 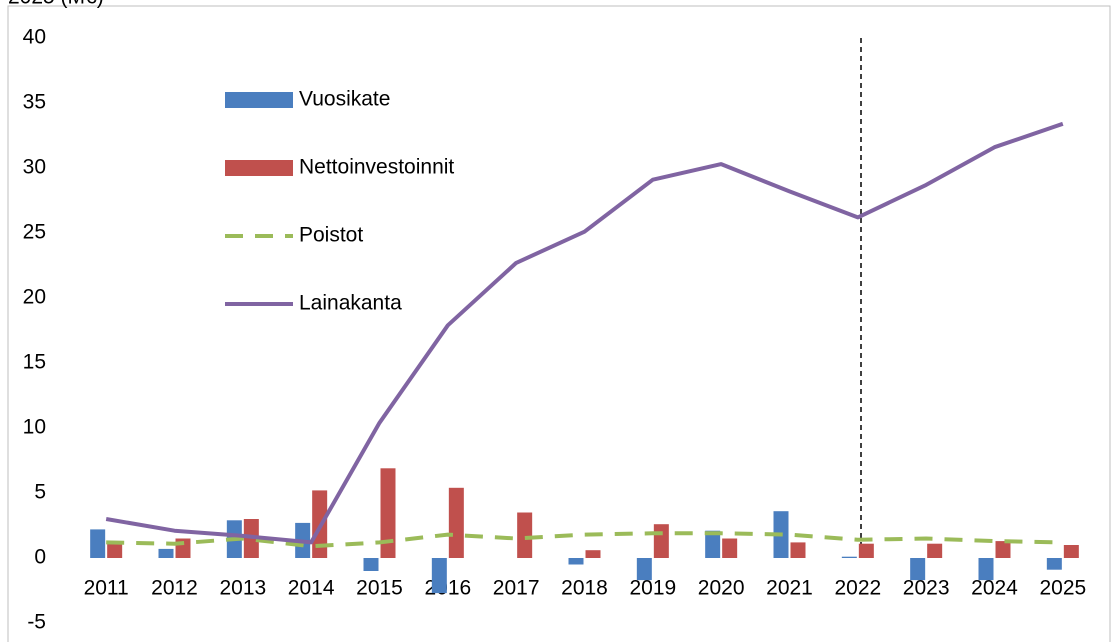 I want to click on x-tick-label: 2016, so click(x=447, y=588).